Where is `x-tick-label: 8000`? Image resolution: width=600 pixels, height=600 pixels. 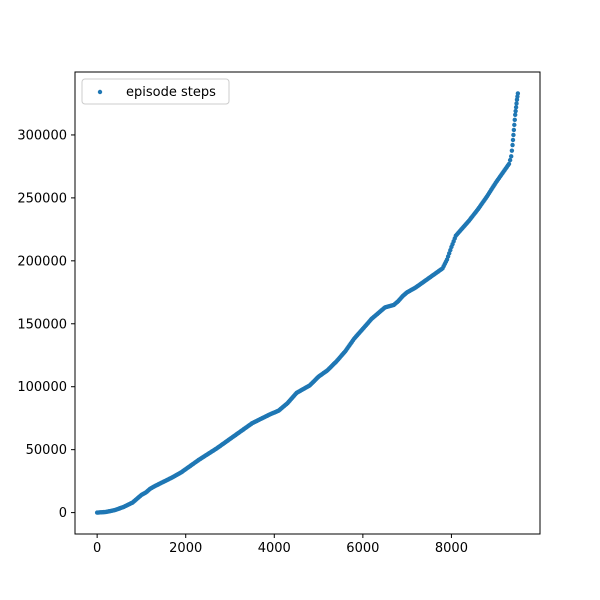
x-tick-label: 8000 is located at coordinates (451, 548).